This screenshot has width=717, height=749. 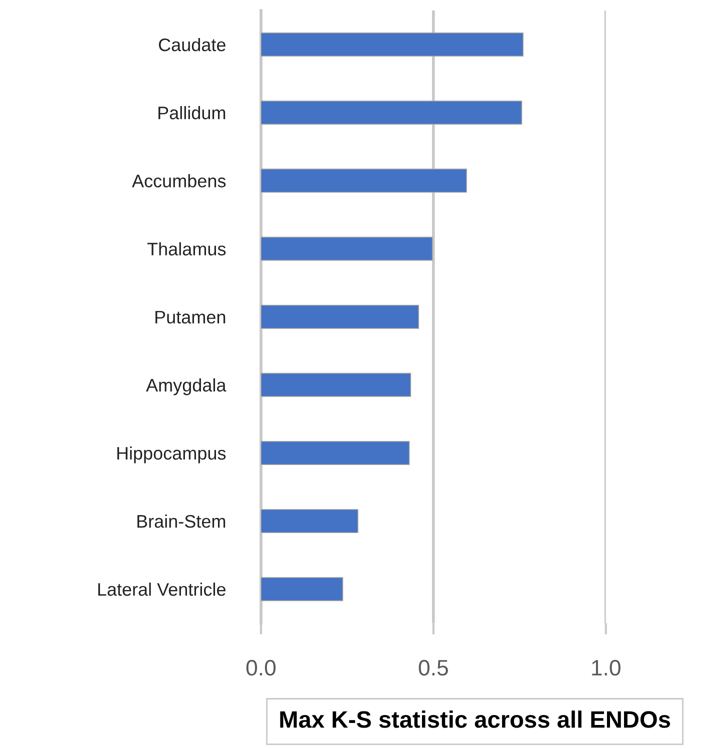 What do you see at coordinates (606, 668) in the screenshot?
I see `x-tick-label: 1.0` at bounding box center [606, 668].